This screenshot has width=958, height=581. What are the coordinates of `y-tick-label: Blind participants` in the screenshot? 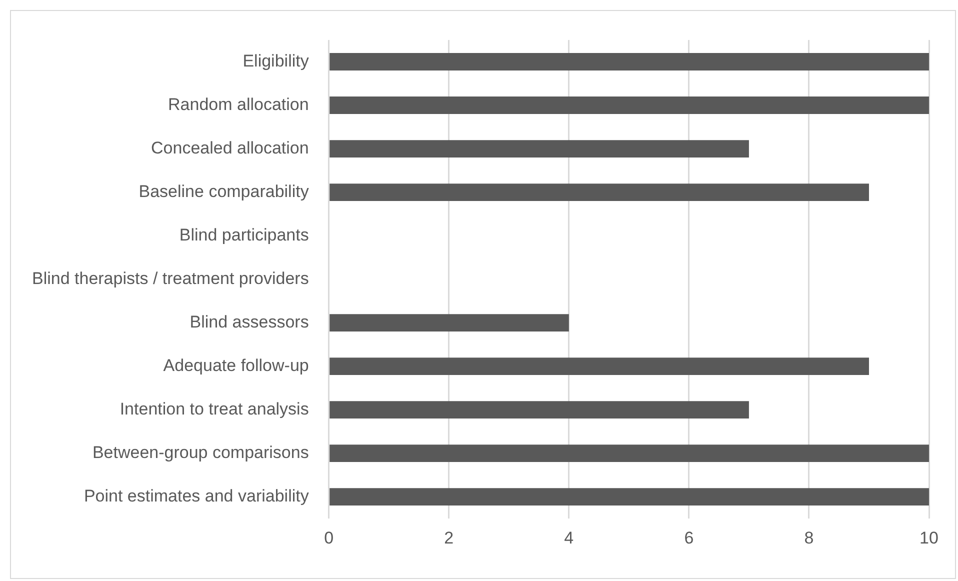 It's located at (244, 234).